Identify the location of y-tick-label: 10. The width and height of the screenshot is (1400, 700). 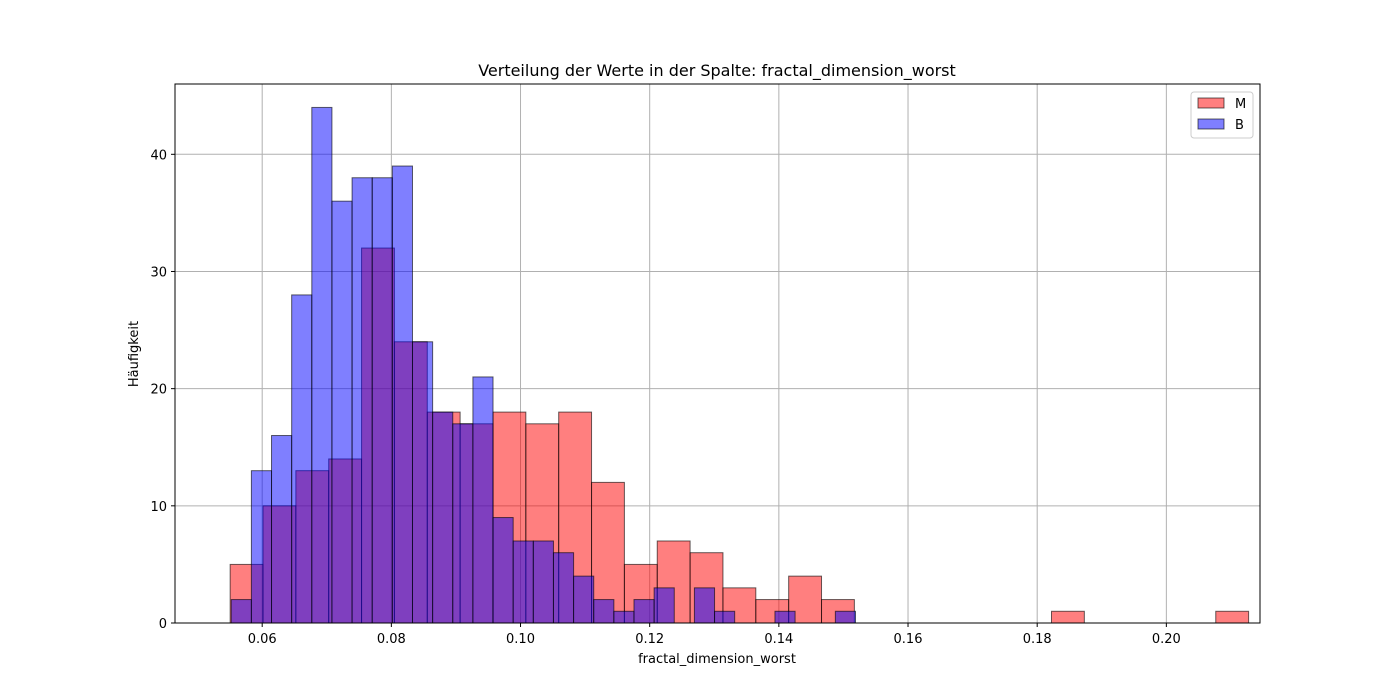
(158, 507).